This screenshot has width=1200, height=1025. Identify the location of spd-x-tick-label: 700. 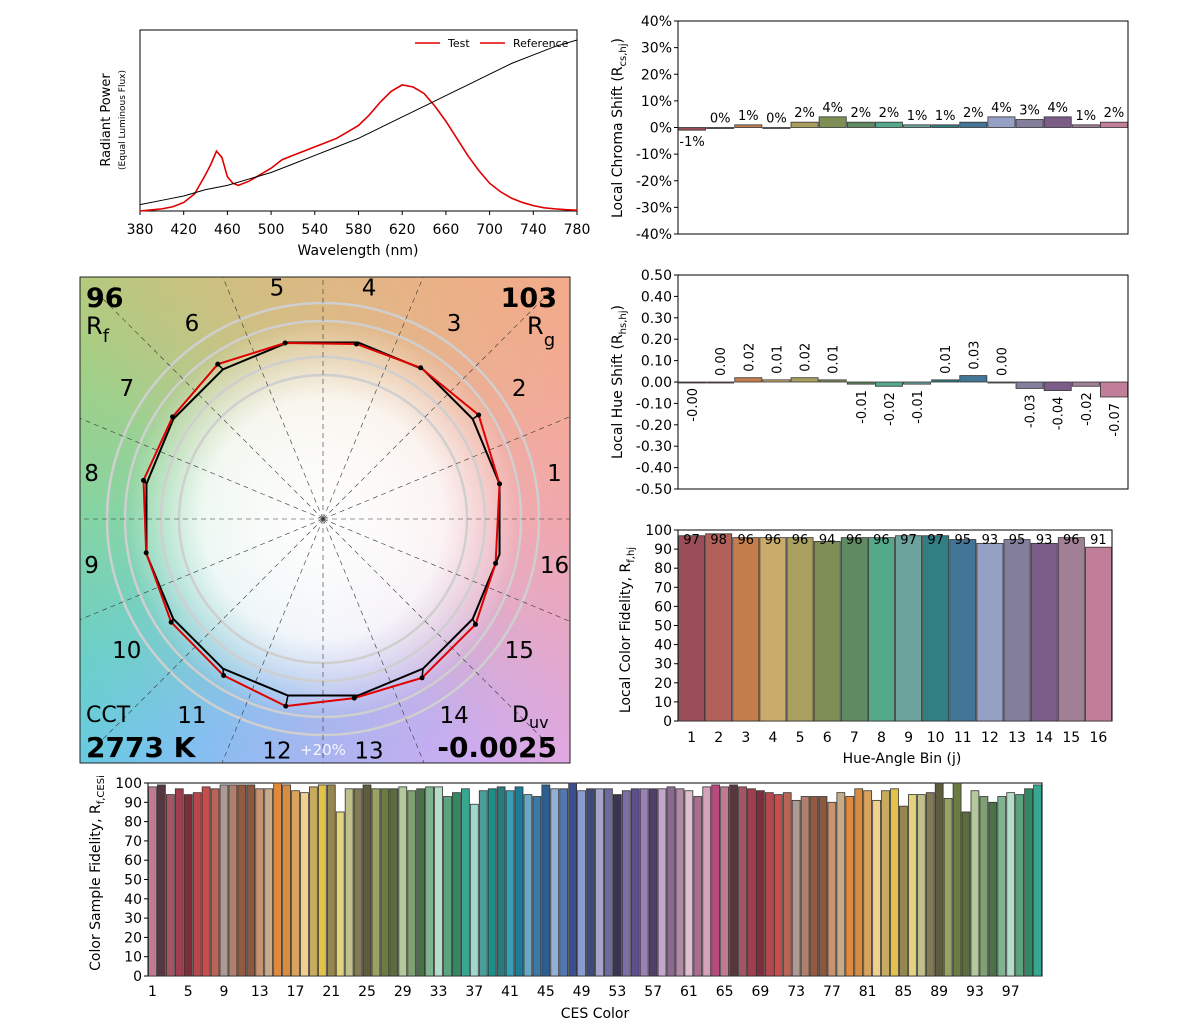
(489, 230).